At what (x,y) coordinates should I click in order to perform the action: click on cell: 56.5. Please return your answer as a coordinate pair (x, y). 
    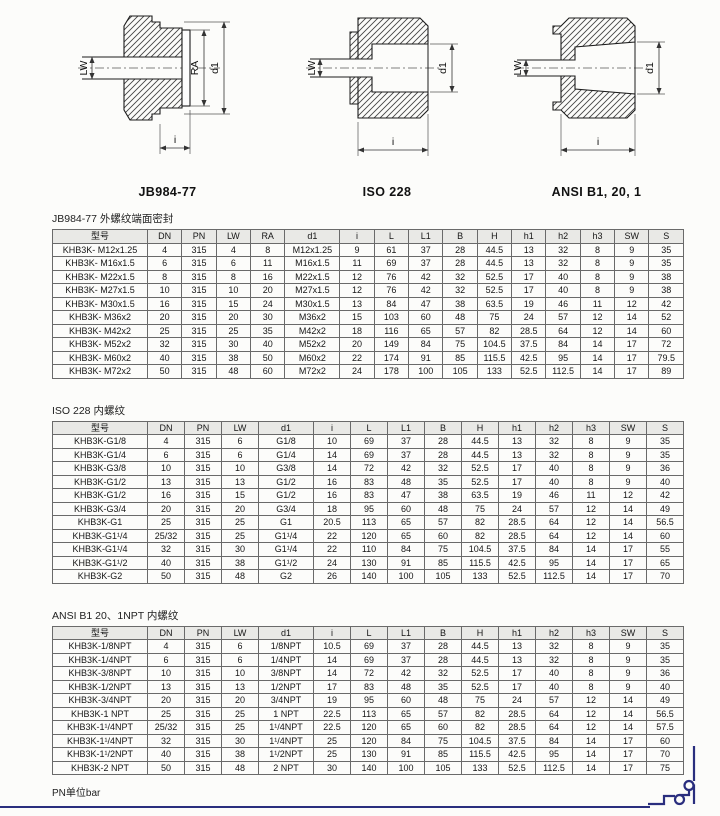
    Looking at the image, I should click on (665, 522).